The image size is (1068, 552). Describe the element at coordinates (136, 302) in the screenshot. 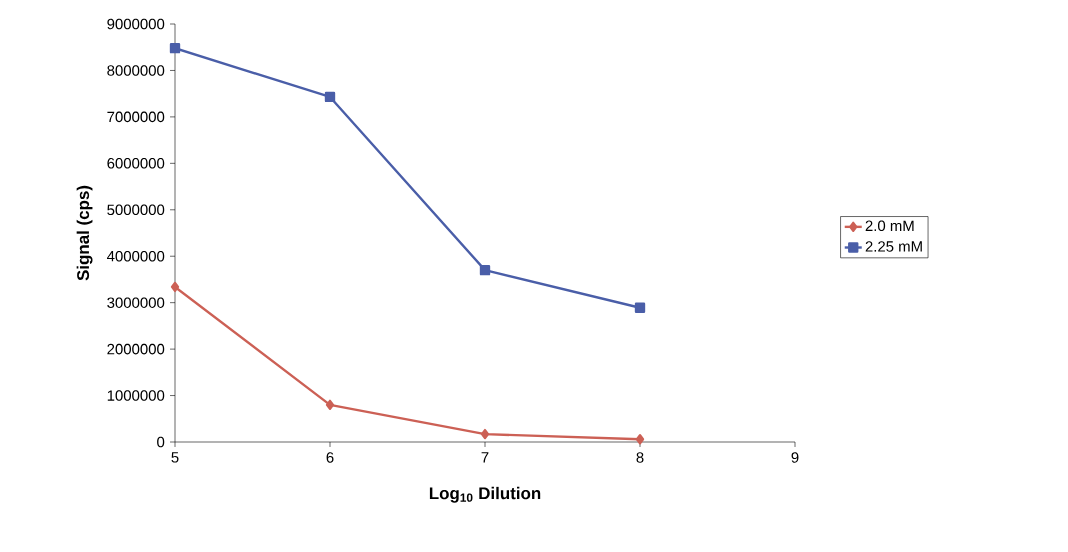

I see `y-tick-label: 3000000` at that location.